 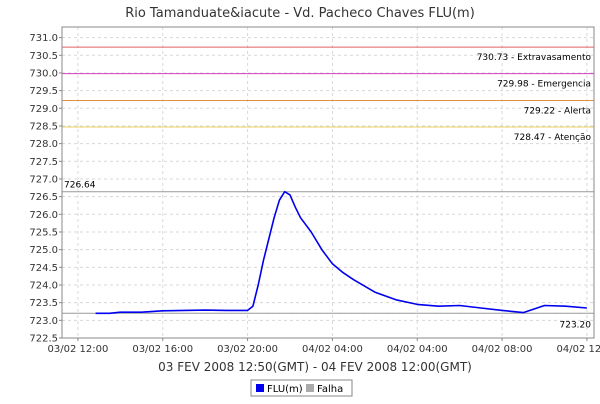 I want to click on legend: FLU(m) Falha, so click(x=301, y=388).